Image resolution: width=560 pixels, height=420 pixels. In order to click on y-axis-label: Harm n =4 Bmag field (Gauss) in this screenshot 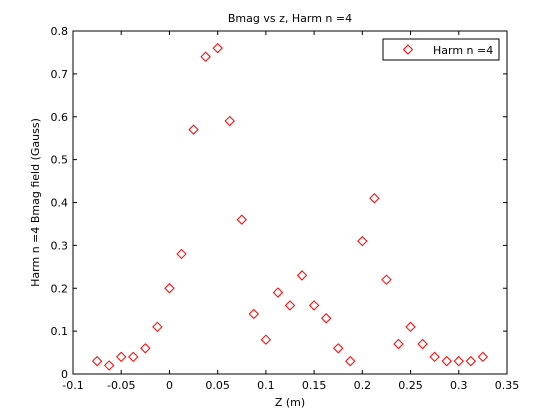, I will do `click(35, 202)`.